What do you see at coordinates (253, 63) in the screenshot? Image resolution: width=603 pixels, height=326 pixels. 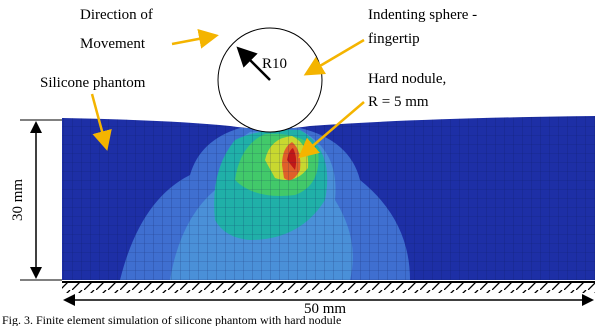 I see `radius-arrow` at bounding box center [253, 63].